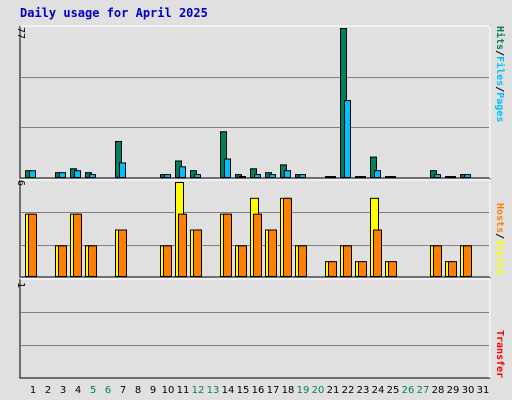 Image resolution: width=512 pixels, height=400 pixels. I want to click on x-tick-label: 25, so click(393, 390).